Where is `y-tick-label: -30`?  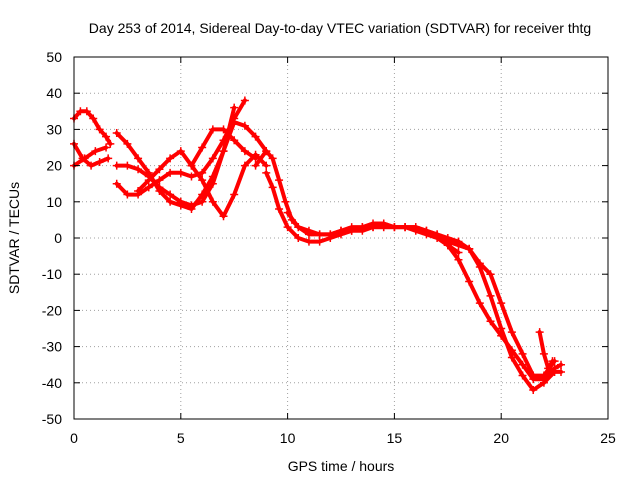
y-tick-label: -30 is located at coordinates (52, 347).